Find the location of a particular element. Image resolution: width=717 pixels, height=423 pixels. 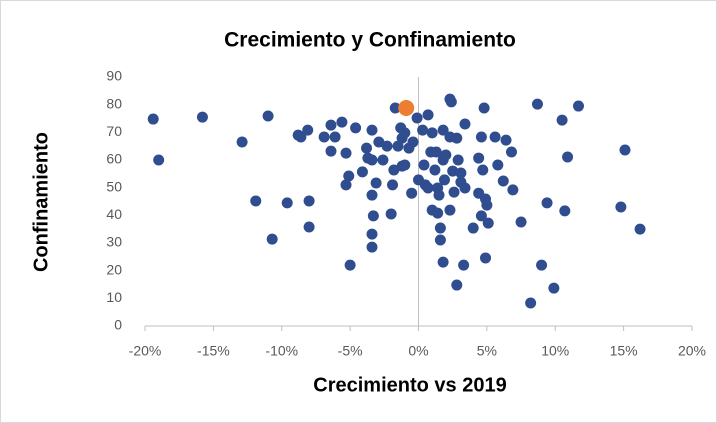

x-tick-label: 0% is located at coordinates (418, 351).